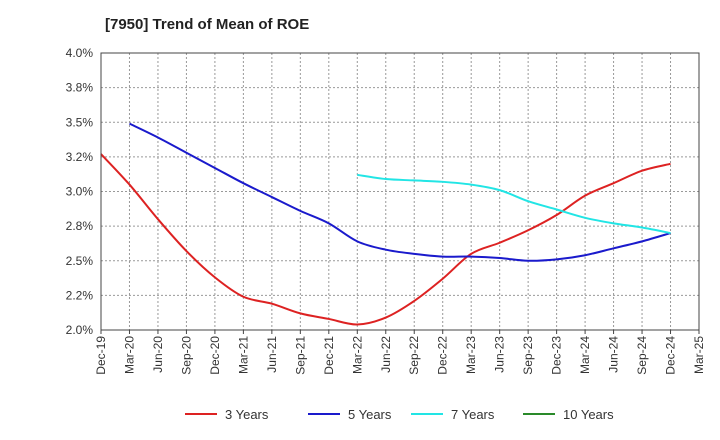 This screenshot has width=720, height=440. What do you see at coordinates (642, 355) in the screenshot?
I see `x-tick-label: Sep-24` at bounding box center [642, 355].